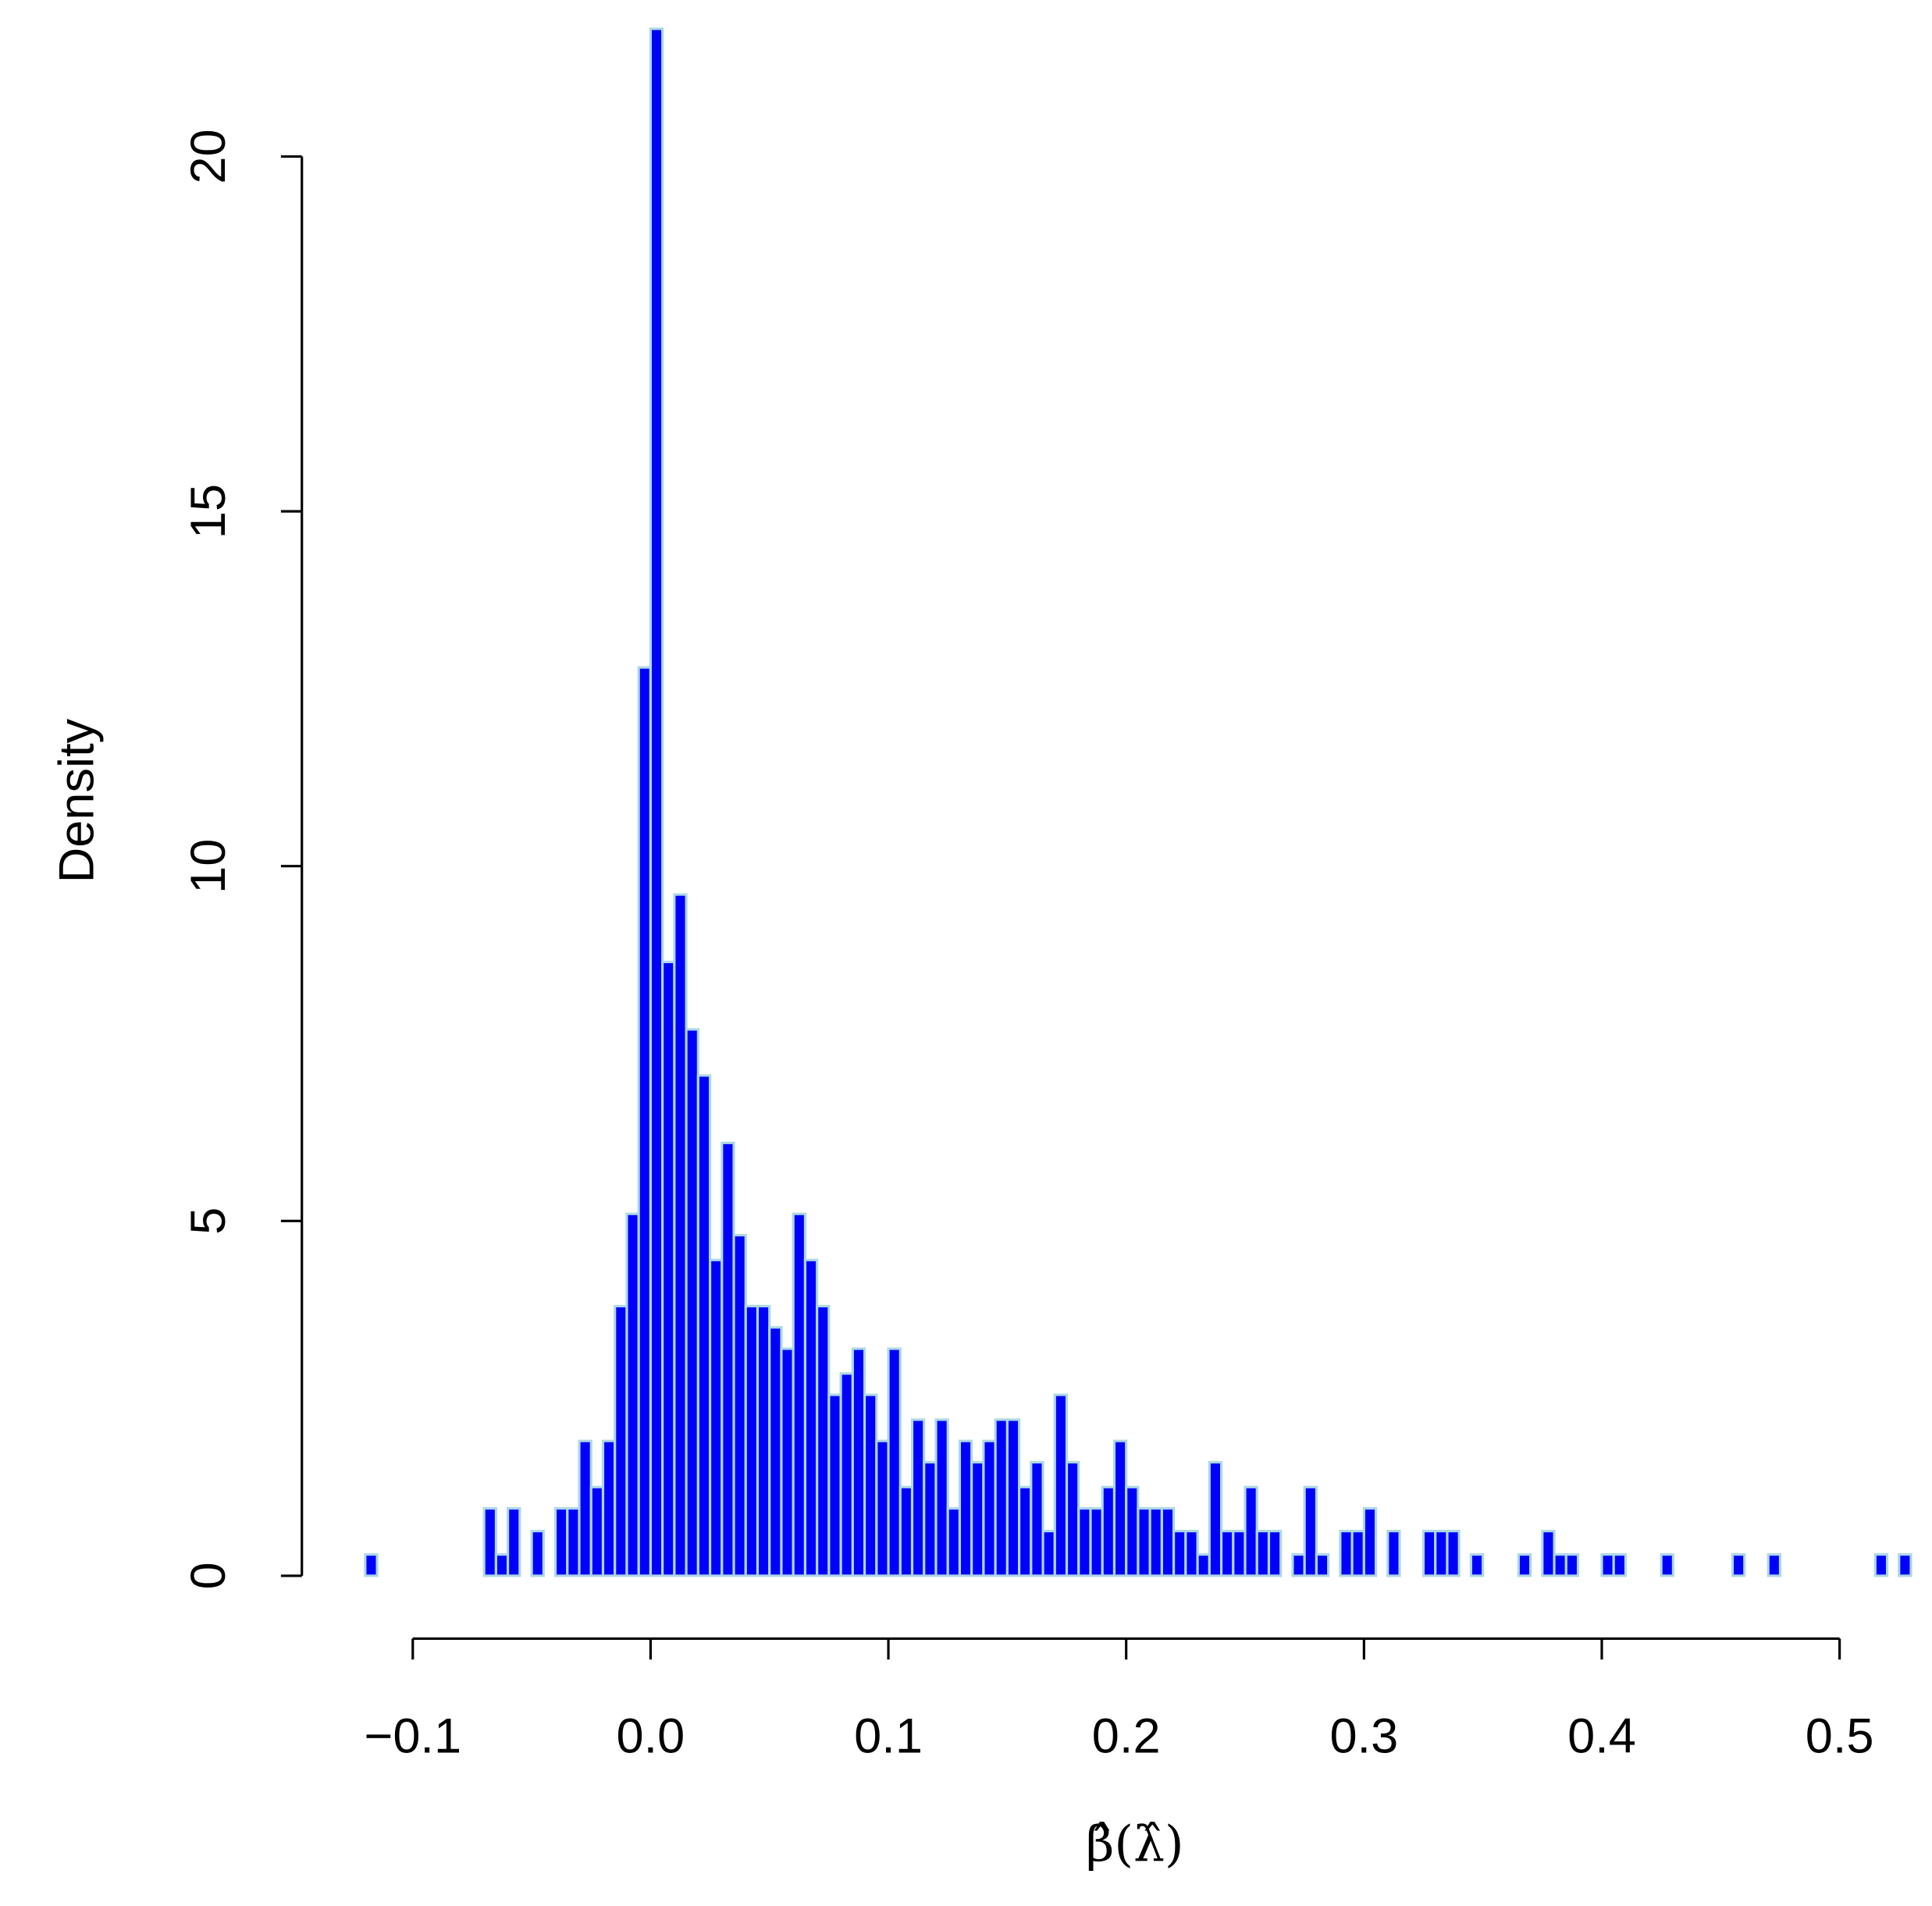 Image resolution: width=1932 pixels, height=1906 pixels. Describe the element at coordinates (208, 511) in the screenshot. I see `y-tick-label: 15` at that location.